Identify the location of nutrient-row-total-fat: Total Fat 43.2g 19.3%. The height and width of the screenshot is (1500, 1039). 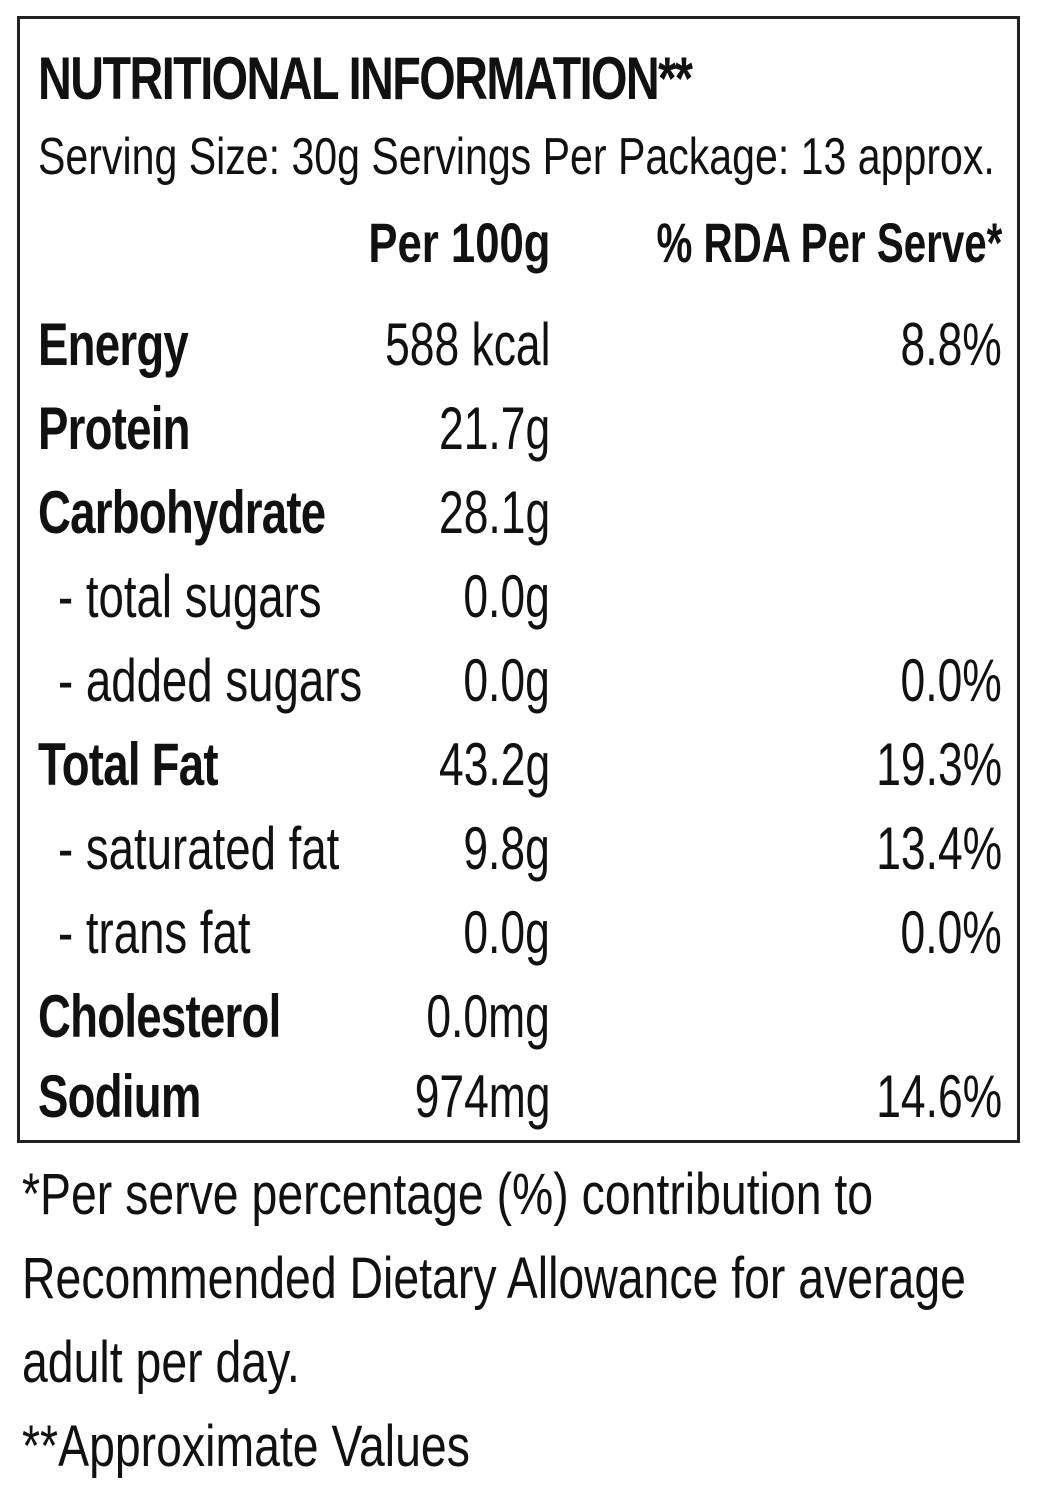
(518, 777).